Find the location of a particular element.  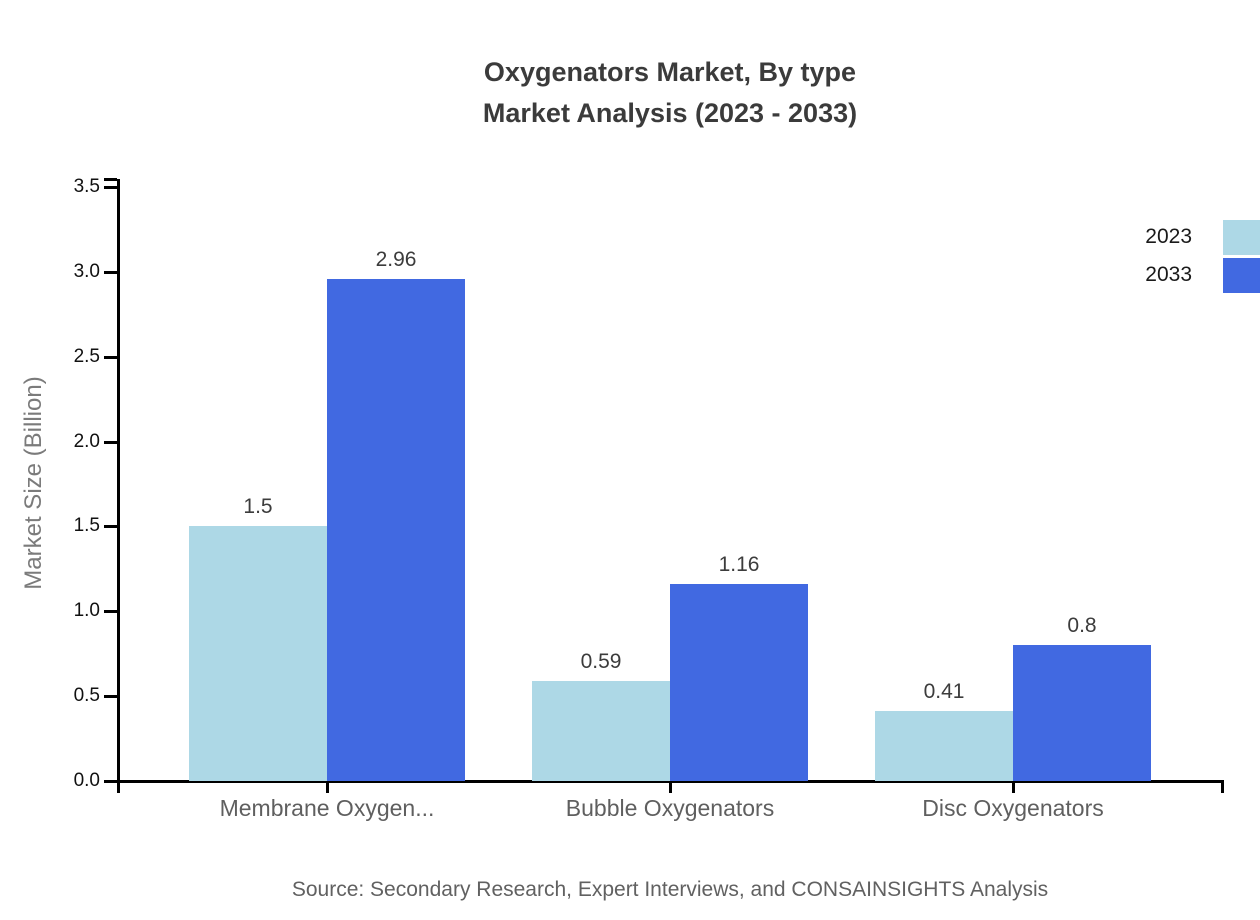

value-label-2023-membrane-oxygen: 1.5 is located at coordinates (258, 507).